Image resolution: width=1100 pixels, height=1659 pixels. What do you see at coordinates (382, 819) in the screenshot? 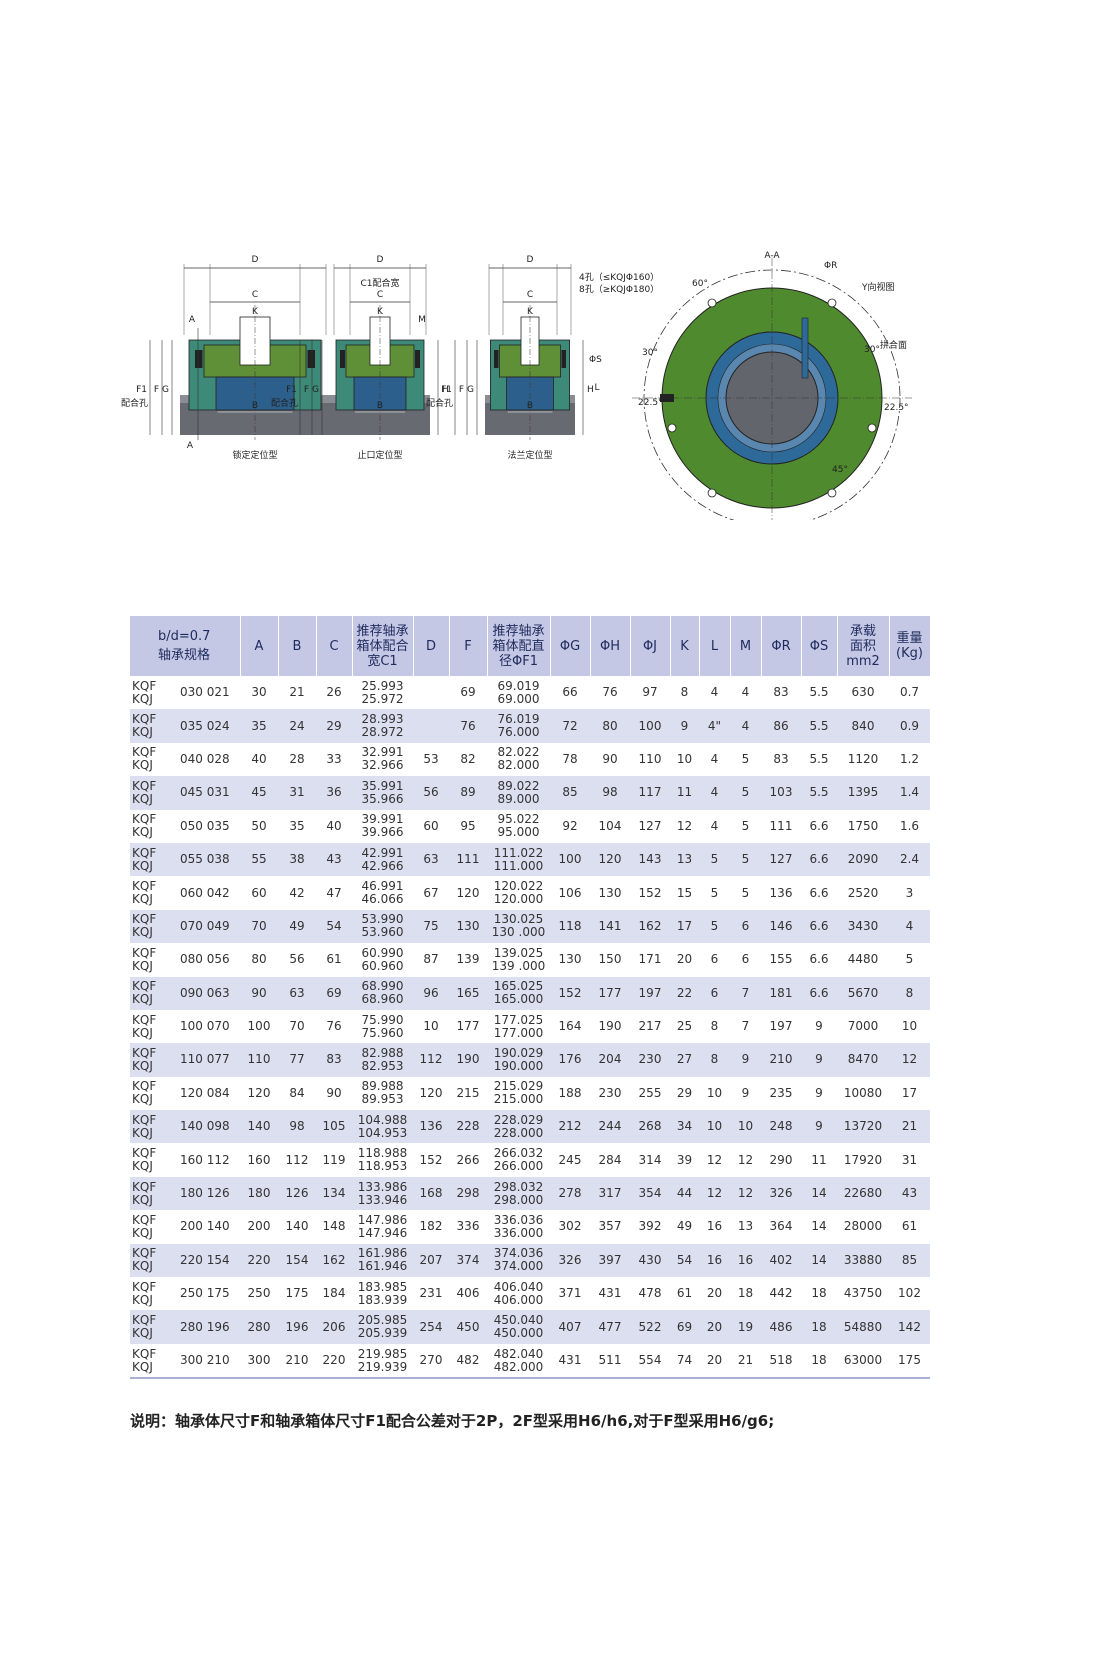
I see `tolerance-line: 39.991` at bounding box center [382, 819].